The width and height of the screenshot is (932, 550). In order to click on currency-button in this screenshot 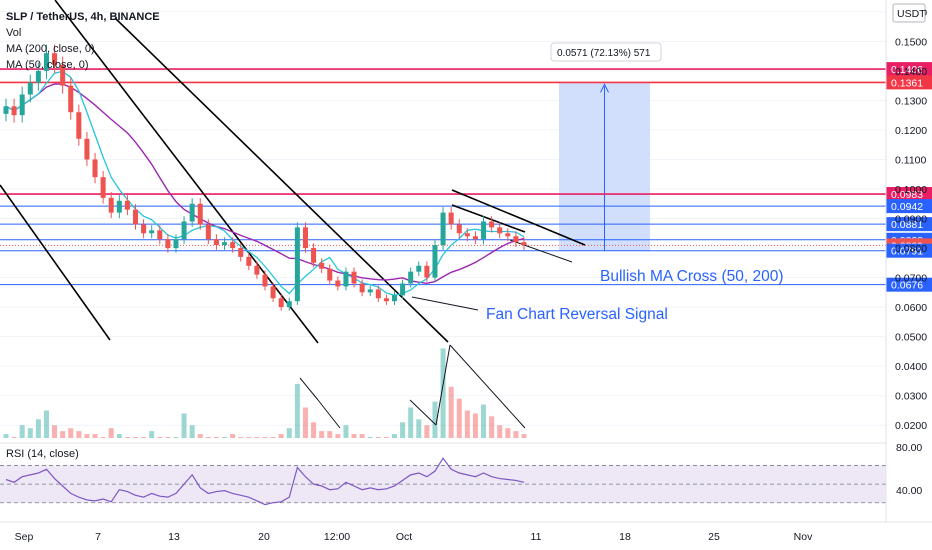, I will do `click(909, 13)`.